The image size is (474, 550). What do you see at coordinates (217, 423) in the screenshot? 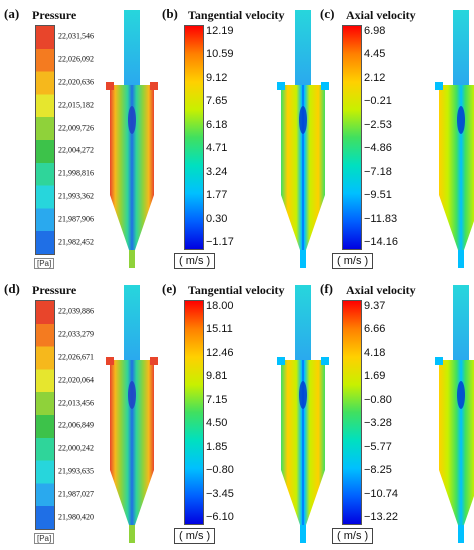
I see `colorbar-tick-label: 4.50` at bounding box center [217, 423].